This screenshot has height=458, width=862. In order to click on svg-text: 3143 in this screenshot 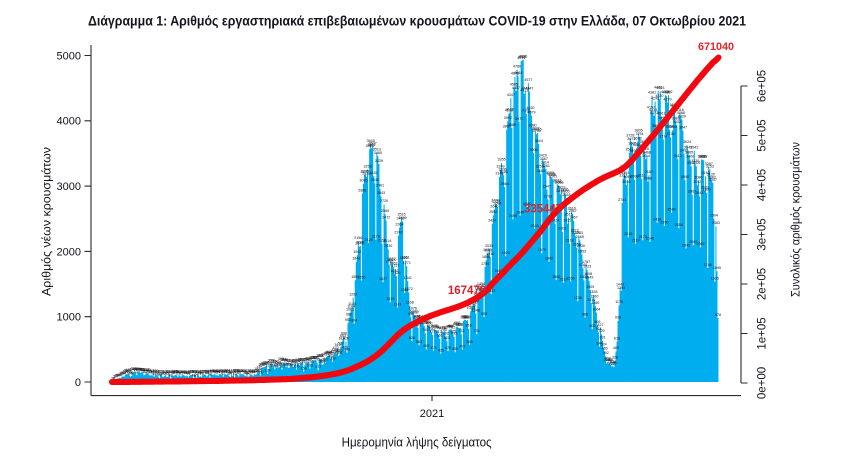, I will do `click(499, 174)`.